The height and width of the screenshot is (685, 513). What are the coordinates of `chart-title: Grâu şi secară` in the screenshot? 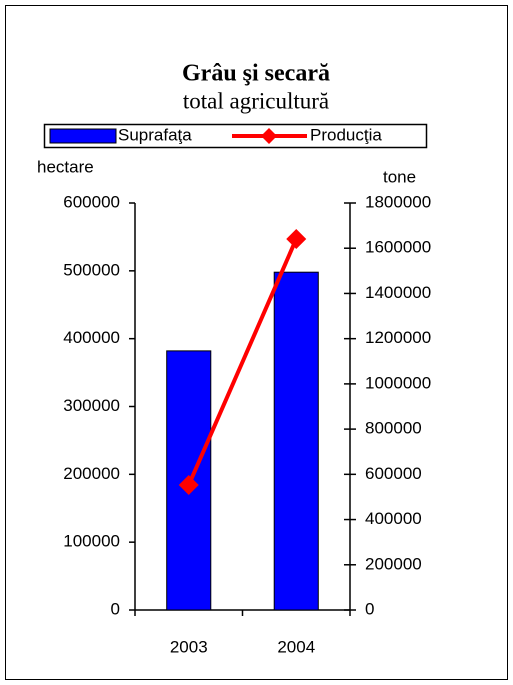 It's located at (256, 74).